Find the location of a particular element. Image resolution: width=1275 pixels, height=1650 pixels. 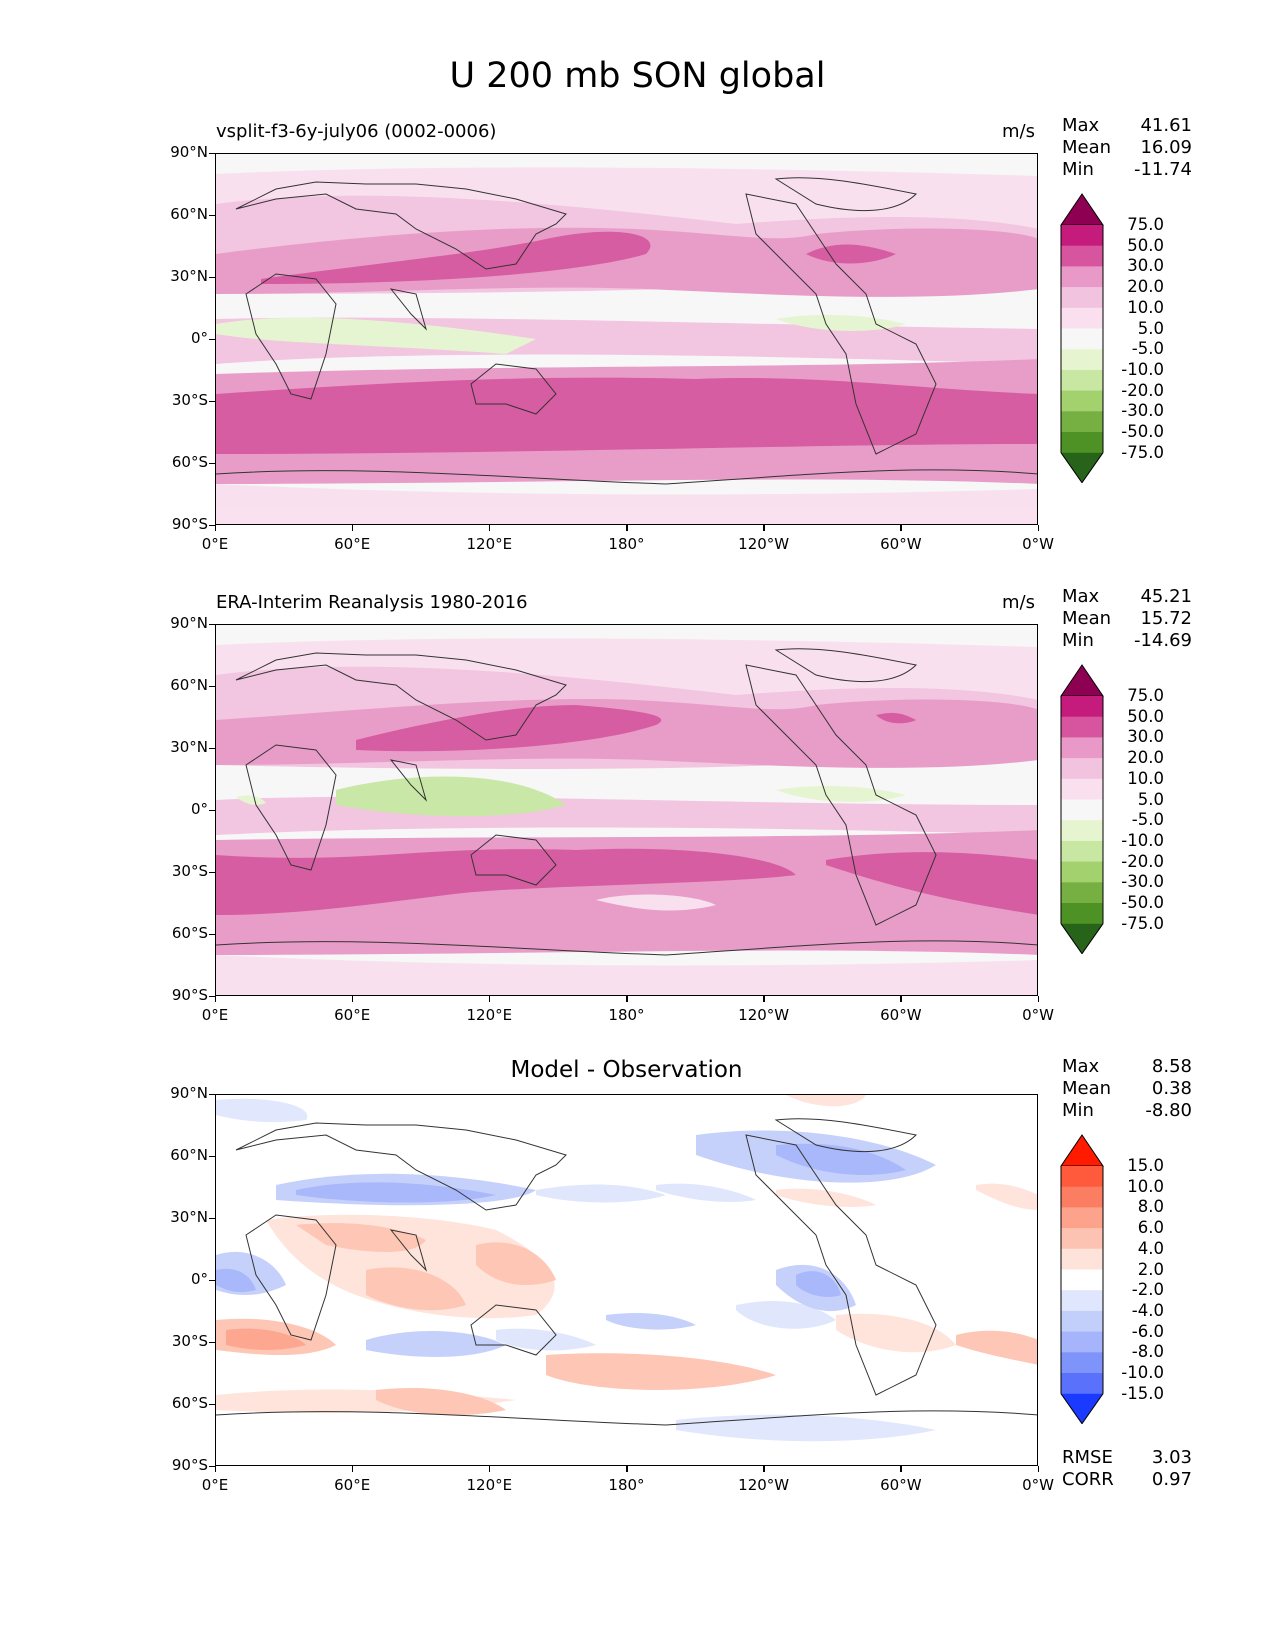

max-label: Max is located at coordinates (1081, 125).